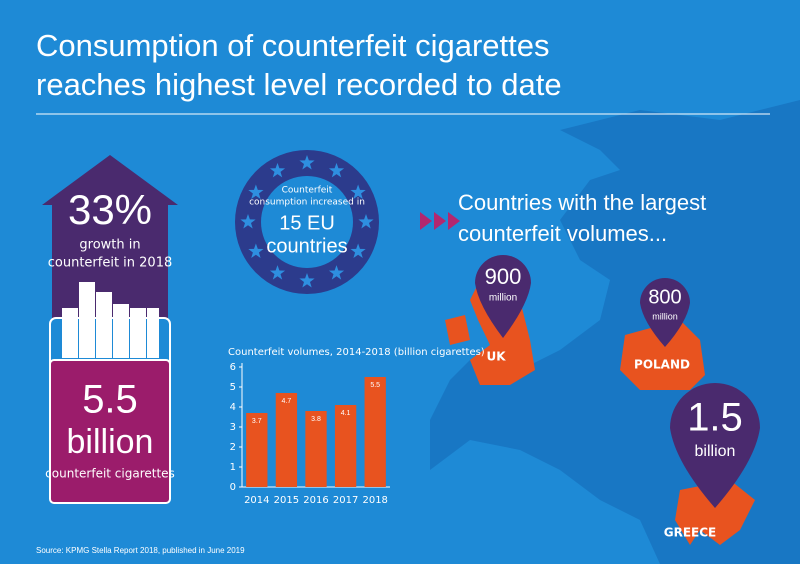 This screenshot has width=800, height=564. Describe the element at coordinates (286, 500) in the screenshot. I see `x-tick-label: 2015` at that location.